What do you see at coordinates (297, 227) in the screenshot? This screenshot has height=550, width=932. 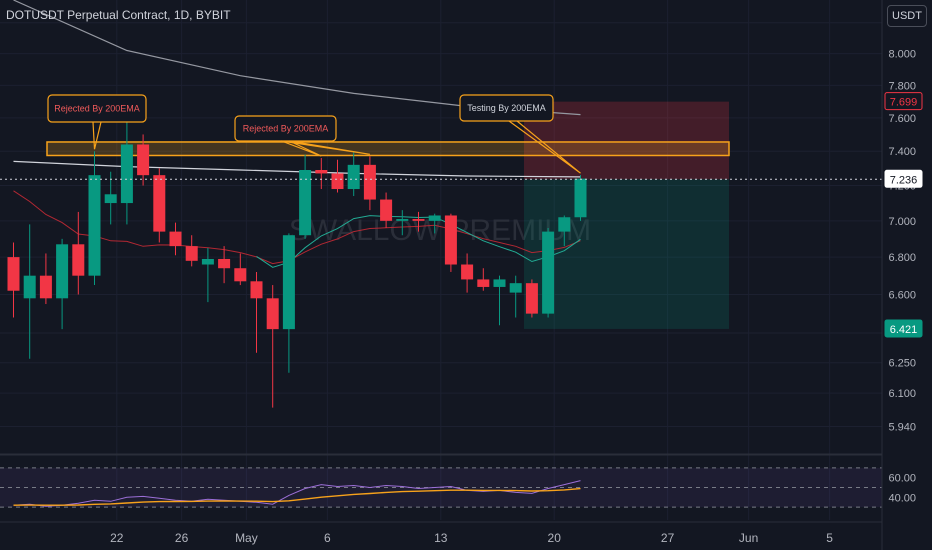 I see `ema-short-line` at bounding box center [297, 227].